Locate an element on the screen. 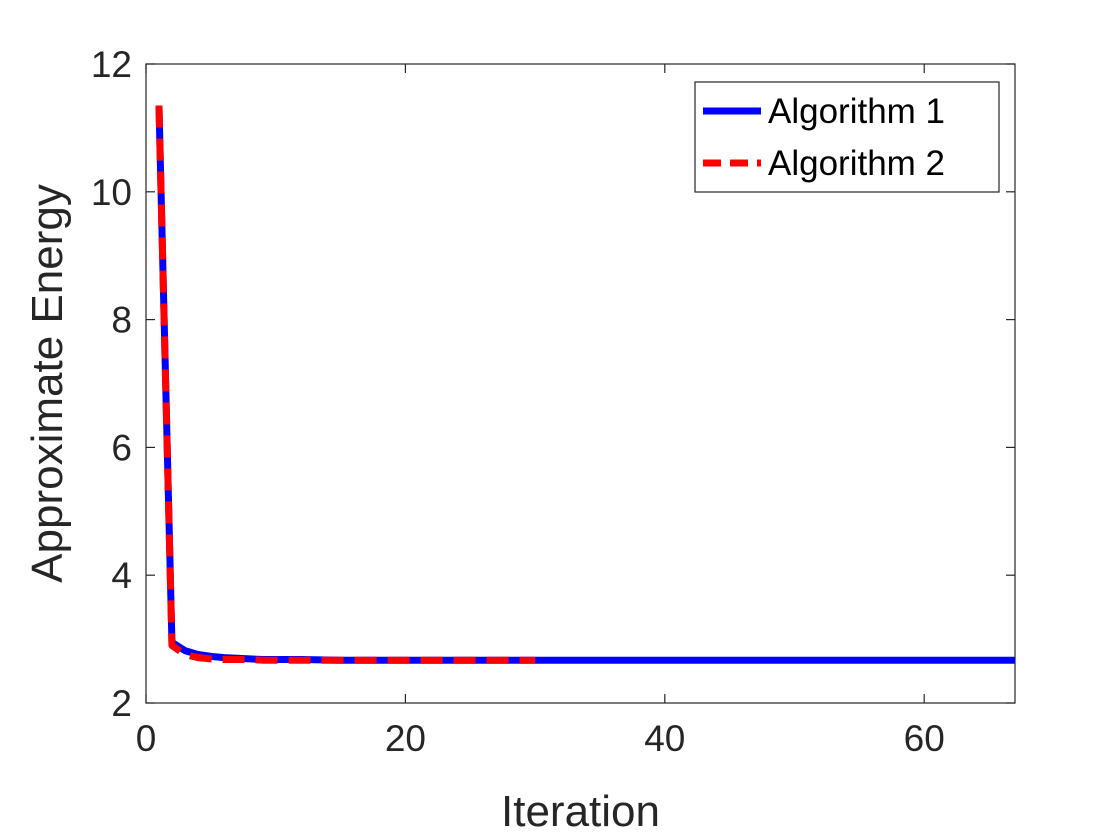 The image size is (1120, 840). y-tick-label: 2 is located at coordinates (121, 703).